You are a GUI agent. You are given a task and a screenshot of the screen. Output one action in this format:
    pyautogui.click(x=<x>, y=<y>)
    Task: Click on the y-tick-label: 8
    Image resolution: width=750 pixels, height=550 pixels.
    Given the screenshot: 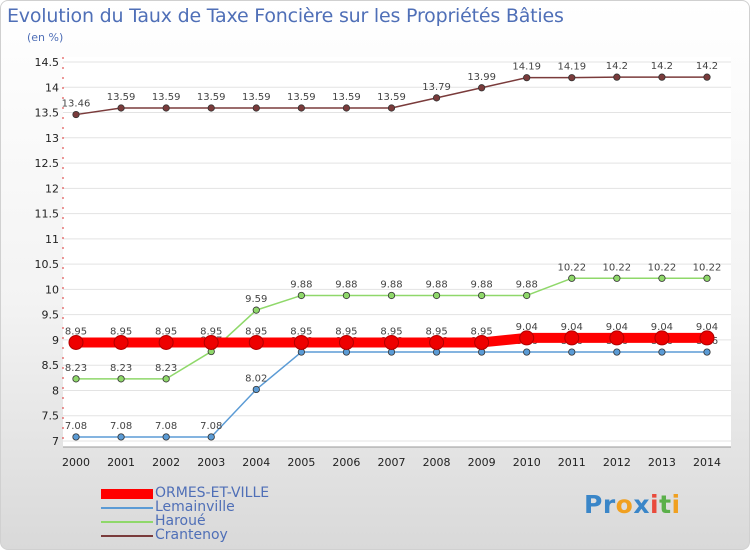 What is the action you would take?
    pyautogui.click(x=55, y=390)
    